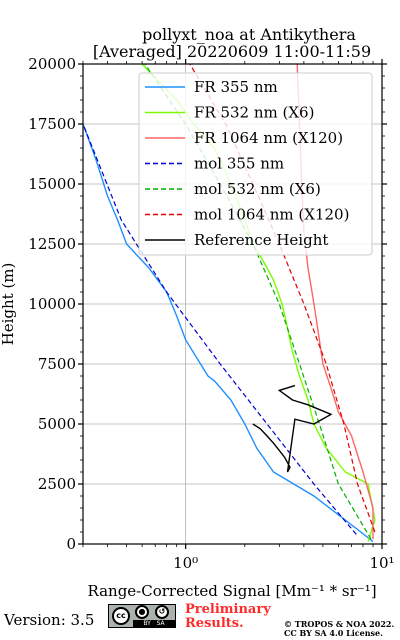  What do you see at coordinates (268, 138) in the screenshot?
I see `legend-entry: FR 1064 nm (X120)` at bounding box center [268, 138].